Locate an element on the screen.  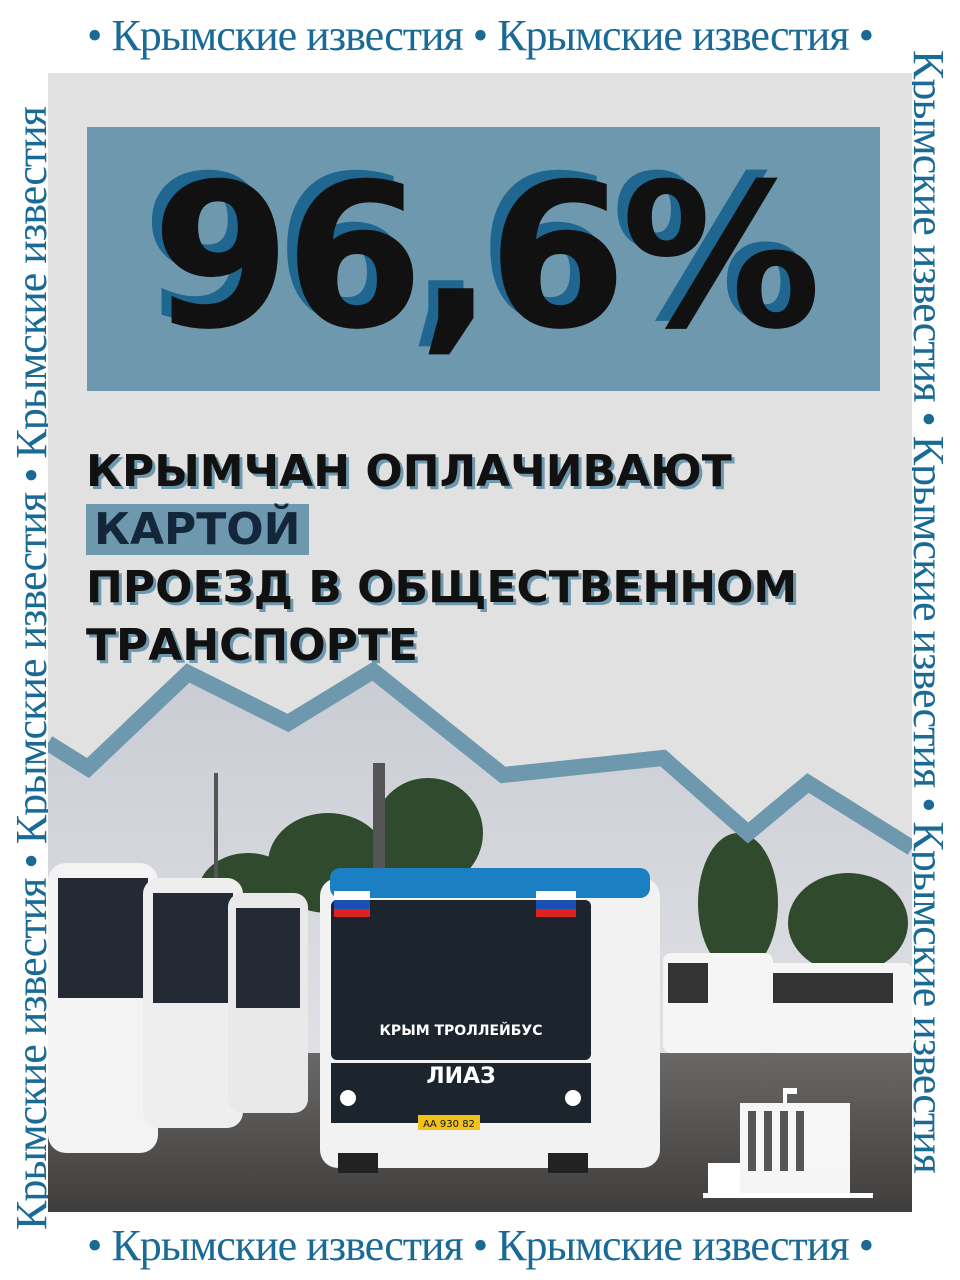
headline-line-1: КРЫМЧАН ОПЛАЧИВАЮТ КАРТОЙ is located at coordinates (499, 501).